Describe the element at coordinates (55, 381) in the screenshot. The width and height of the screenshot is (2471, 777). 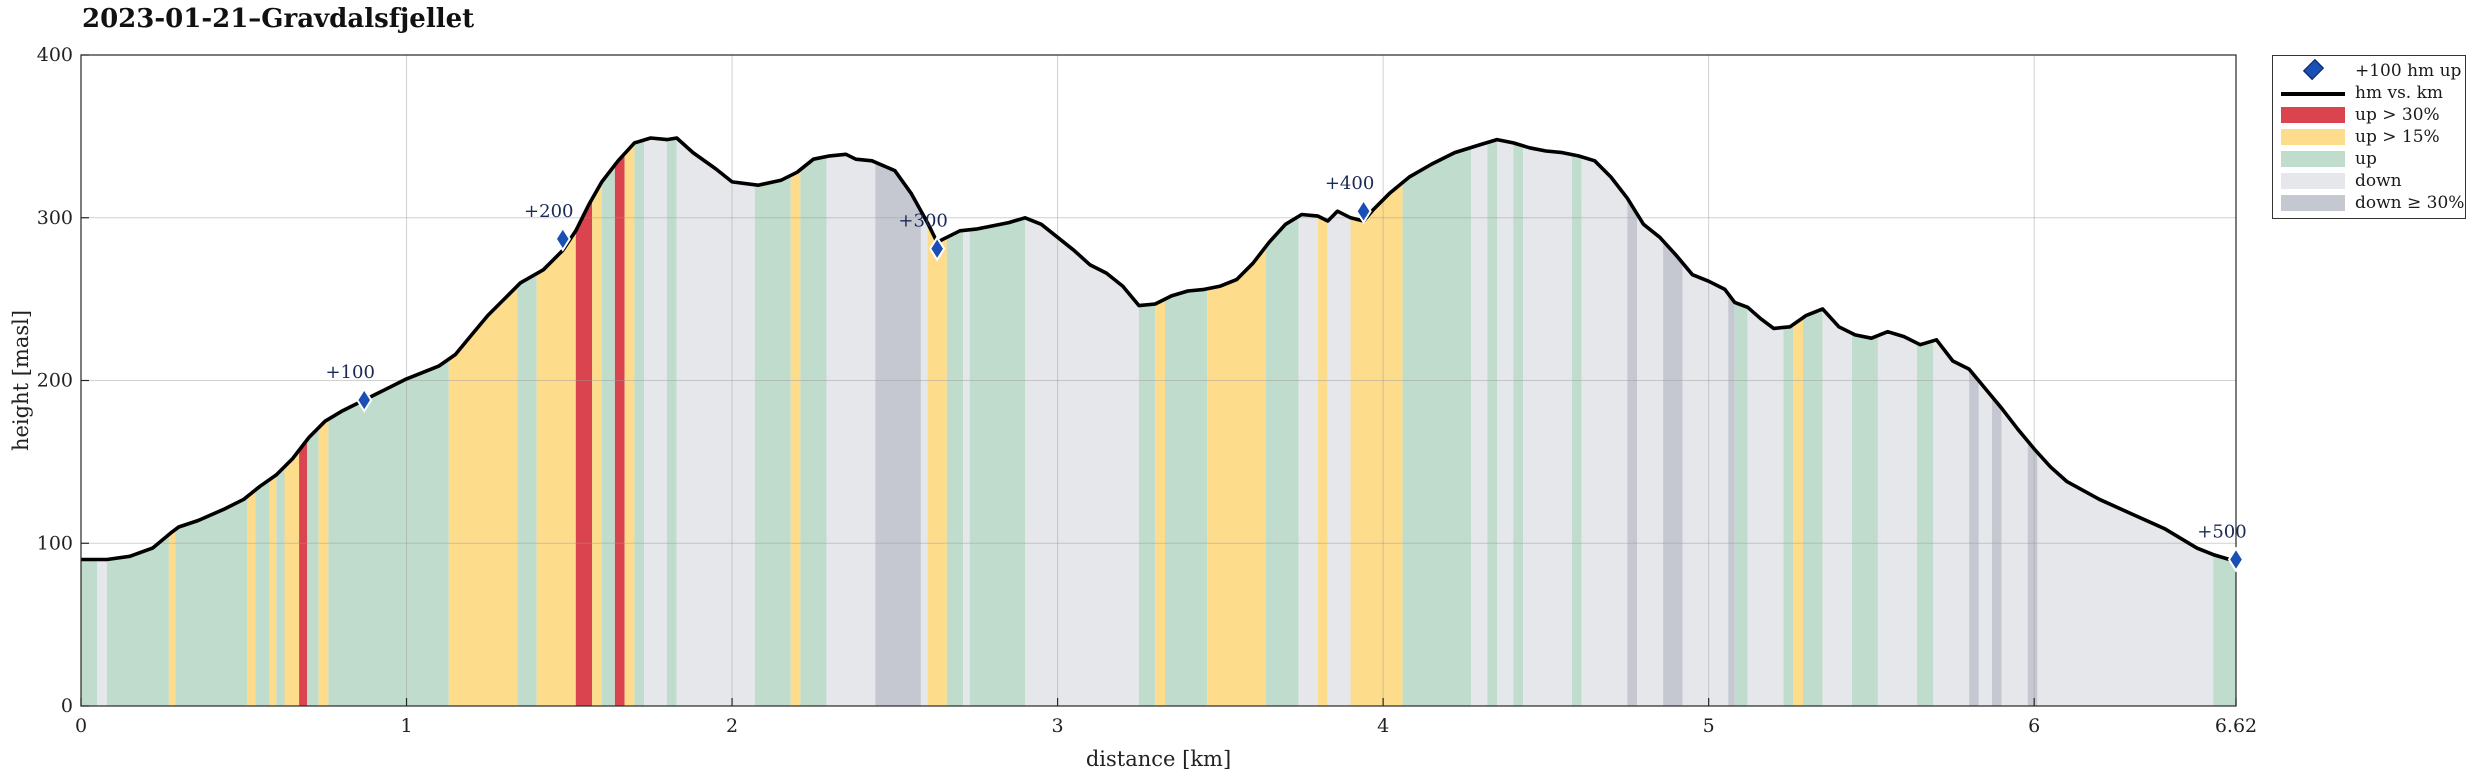
I see `y-tick-label: 200` at that location.